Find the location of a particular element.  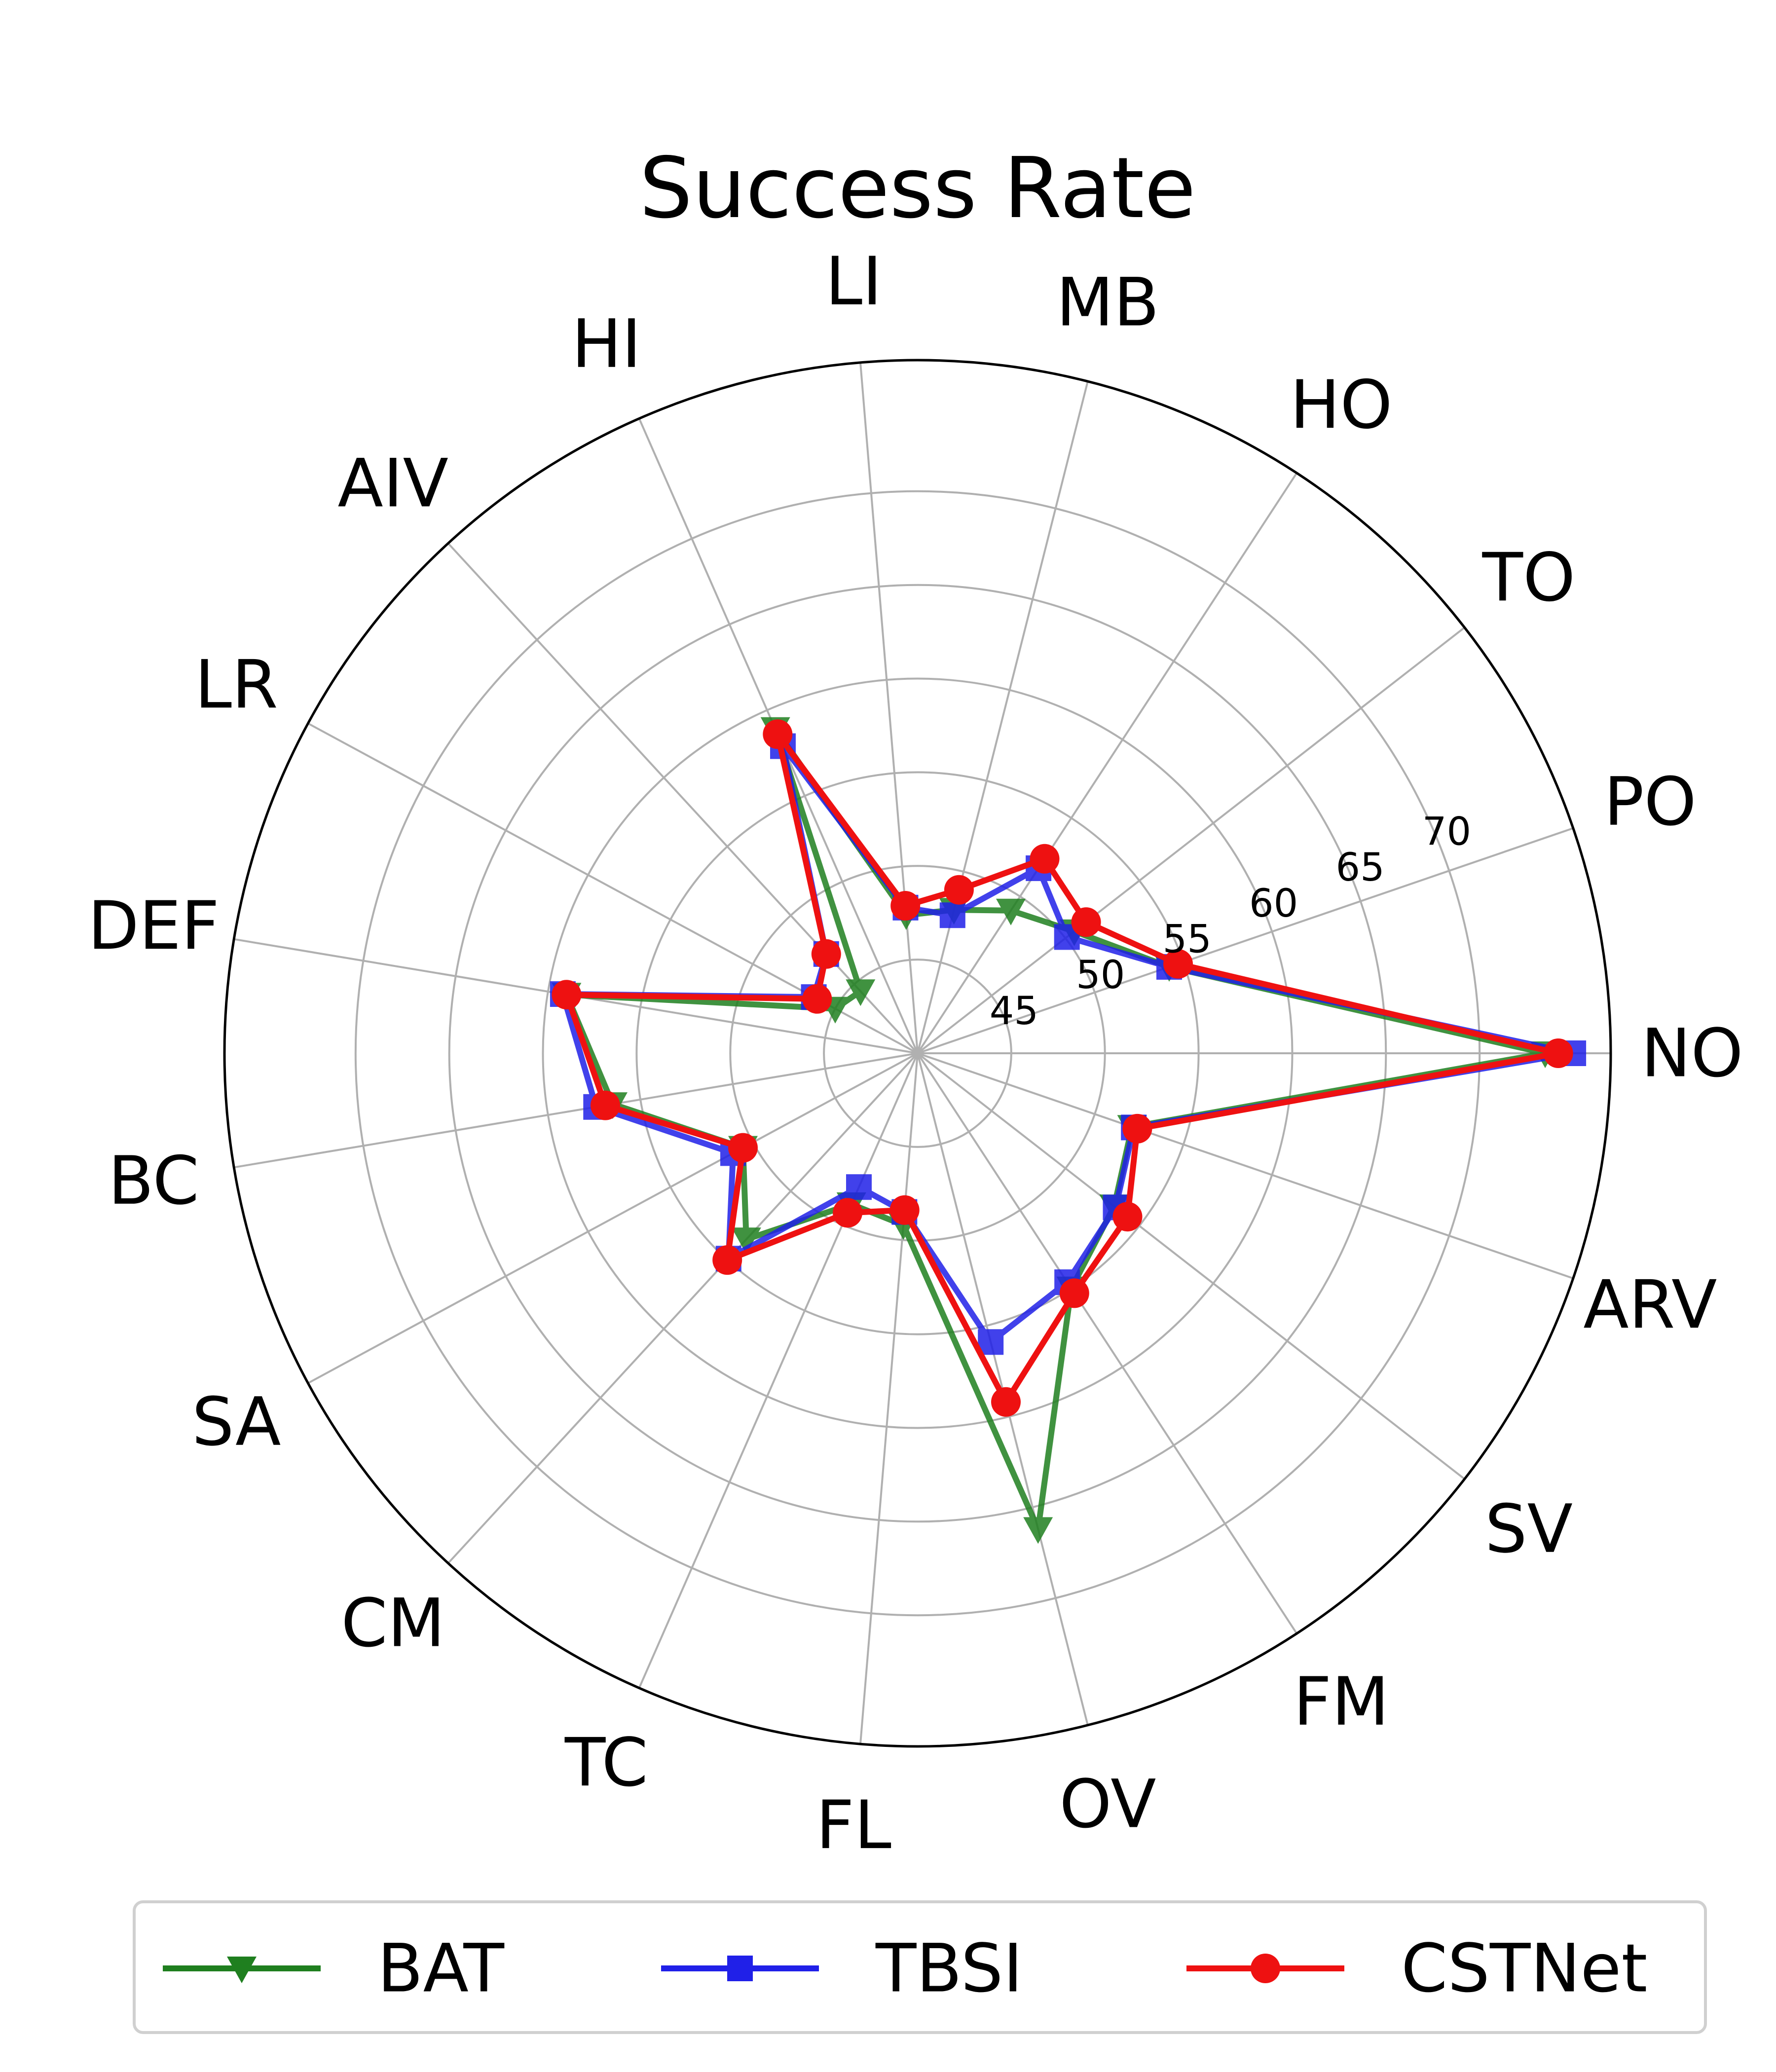

legend: BAT TBSI CSTNet is located at coordinates (920, 1967).